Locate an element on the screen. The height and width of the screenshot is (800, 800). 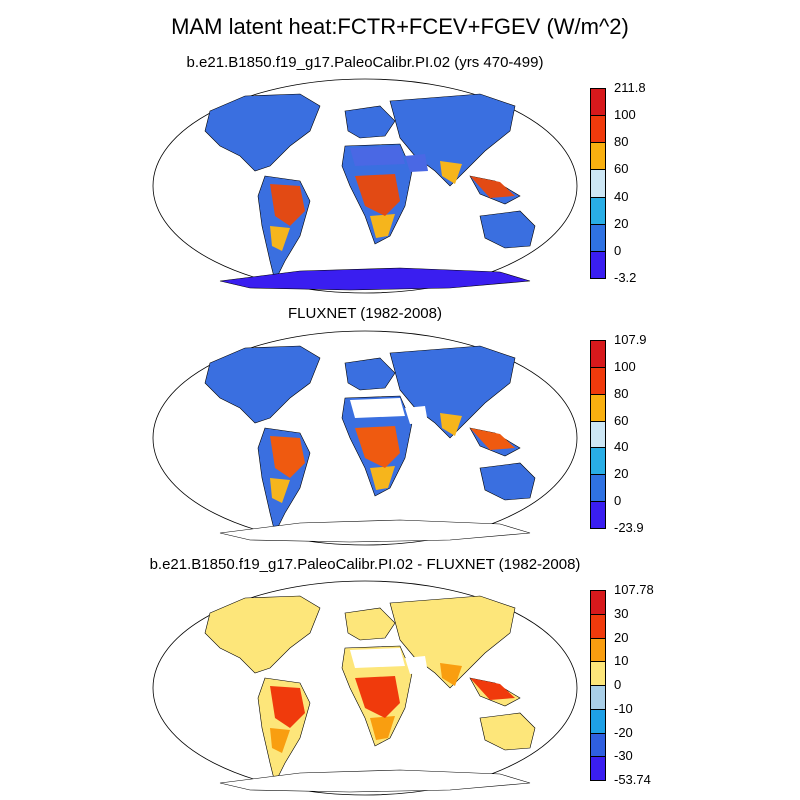
colorbar-label: 211.8 is located at coordinates (630, 87).